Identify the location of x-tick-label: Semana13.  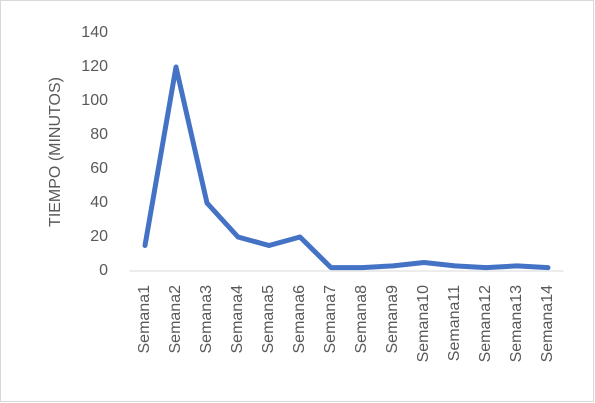
(516, 323).